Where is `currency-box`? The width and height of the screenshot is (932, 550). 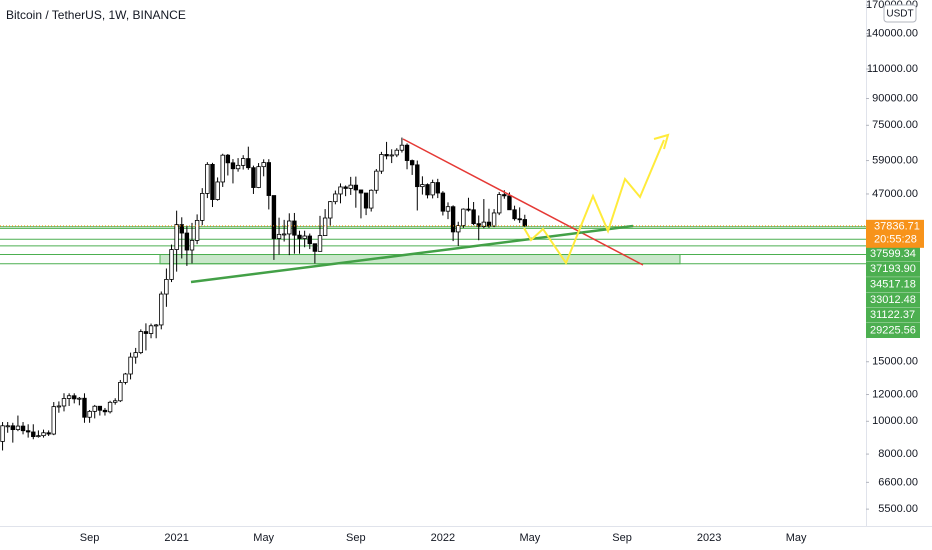 currency-box is located at coordinates (900, 13).